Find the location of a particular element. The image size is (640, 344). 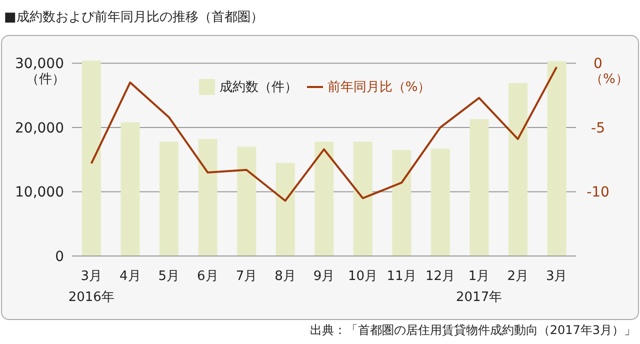

x-tick-label: 3月 is located at coordinates (557, 276).